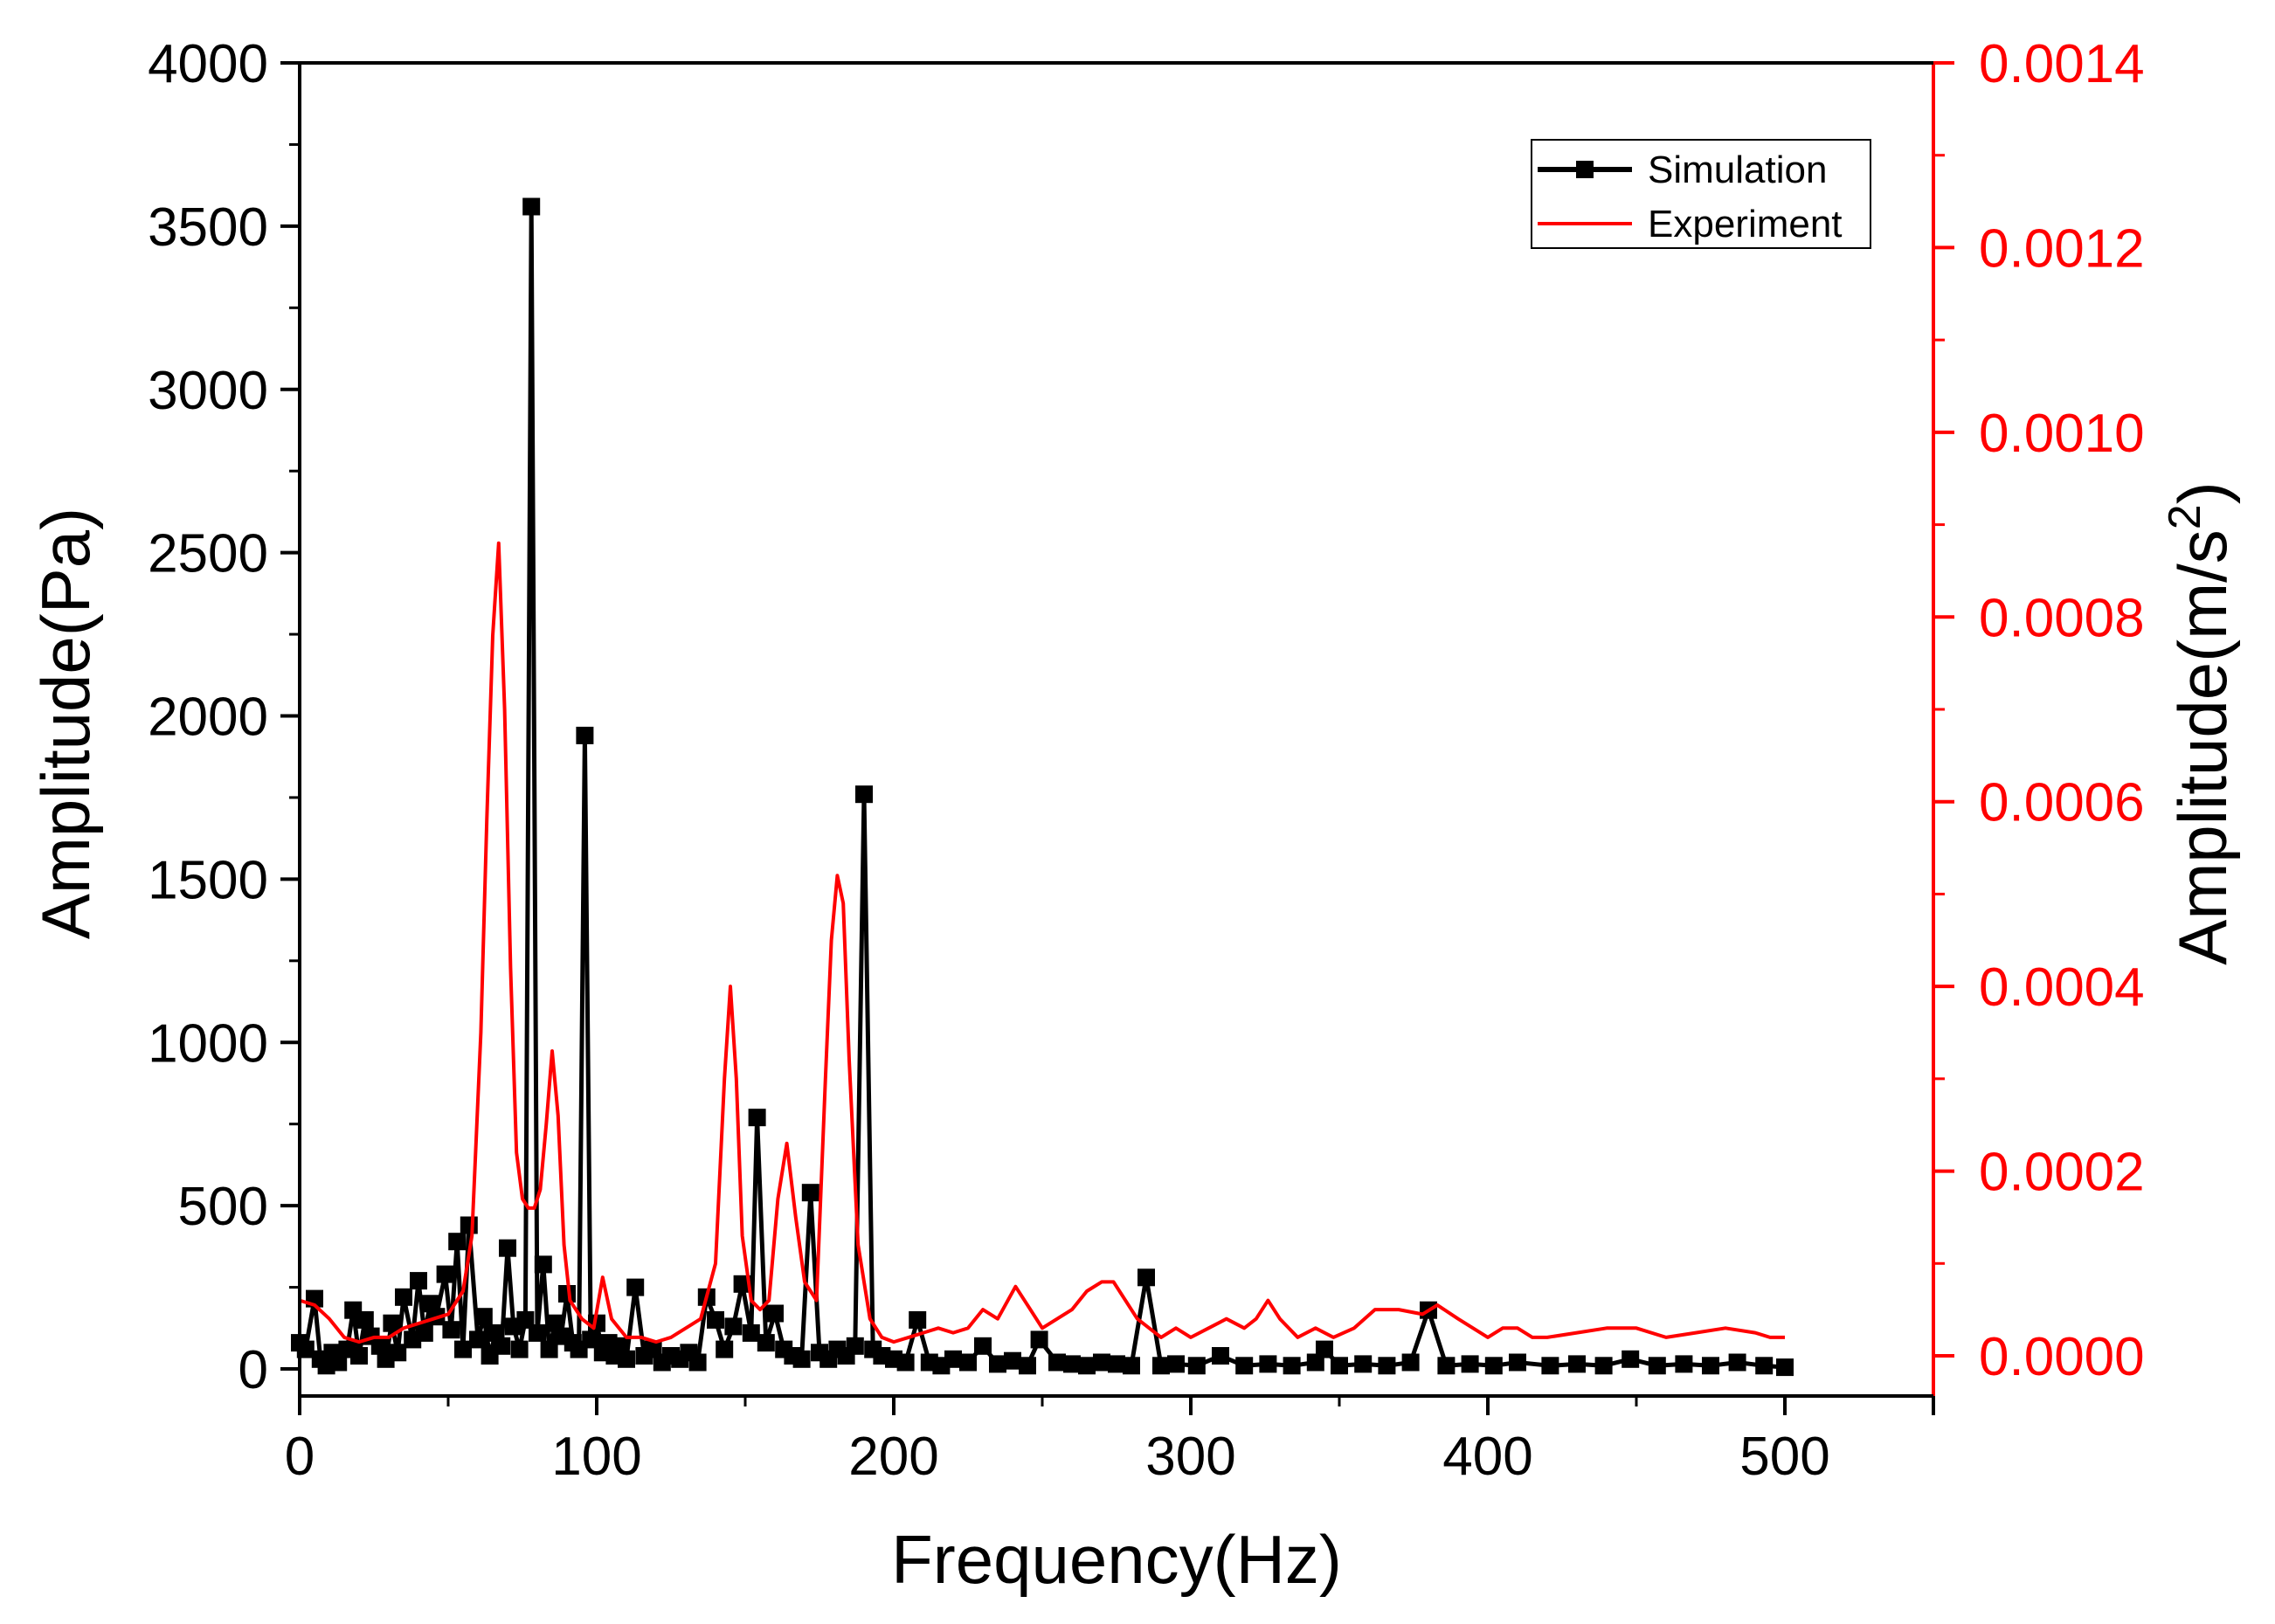 The width and height of the screenshot is (2275, 1624). Describe the element at coordinates (223, 1207) in the screenshot. I see `left-tick-label: 500` at that location.